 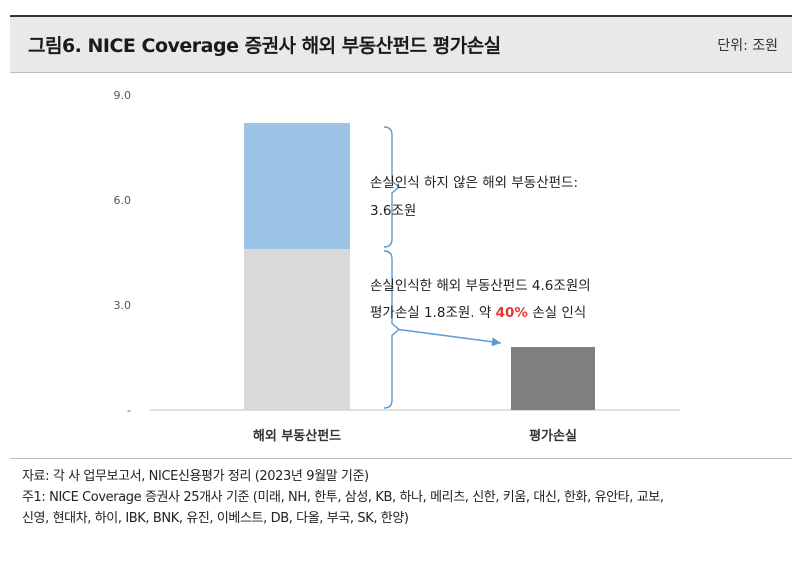 What do you see at coordinates (496, 342) in the screenshot?
I see `arrow-head` at bounding box center [496, 342].